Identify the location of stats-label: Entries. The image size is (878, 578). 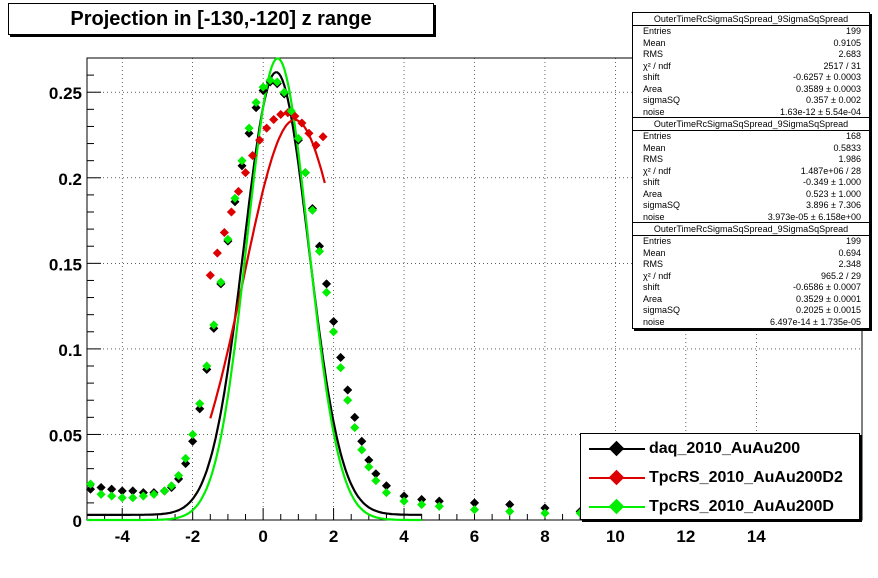
(657, 136).